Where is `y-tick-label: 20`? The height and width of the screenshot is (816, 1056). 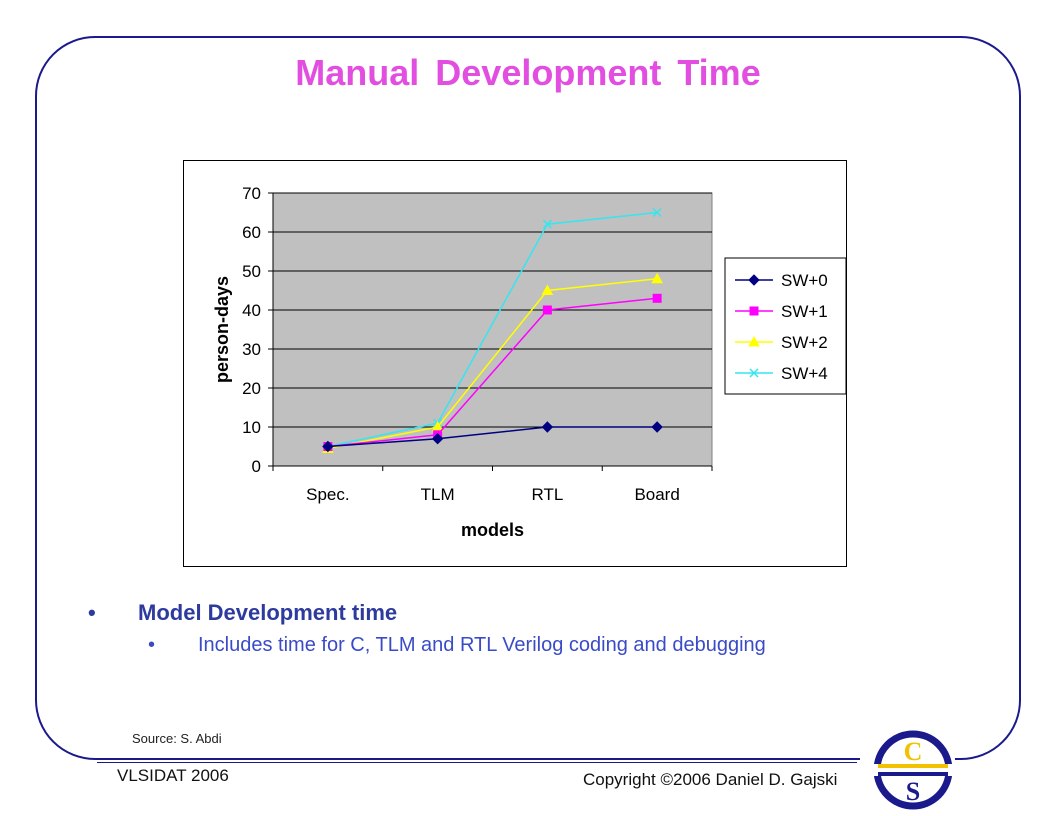
y-tick-label: 20 is located at coordinates (251, 388).